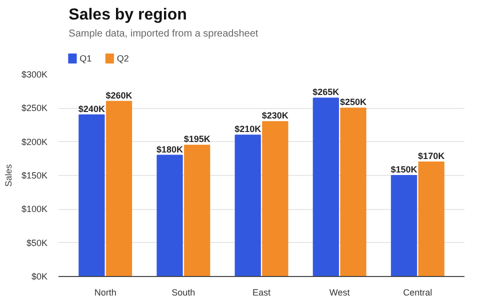 Image resolution: width=480 pixels, height=300 pixels. Describe the element at coordinates (432, 156) in the screenshot. I see `data-label: $170K` at that location.